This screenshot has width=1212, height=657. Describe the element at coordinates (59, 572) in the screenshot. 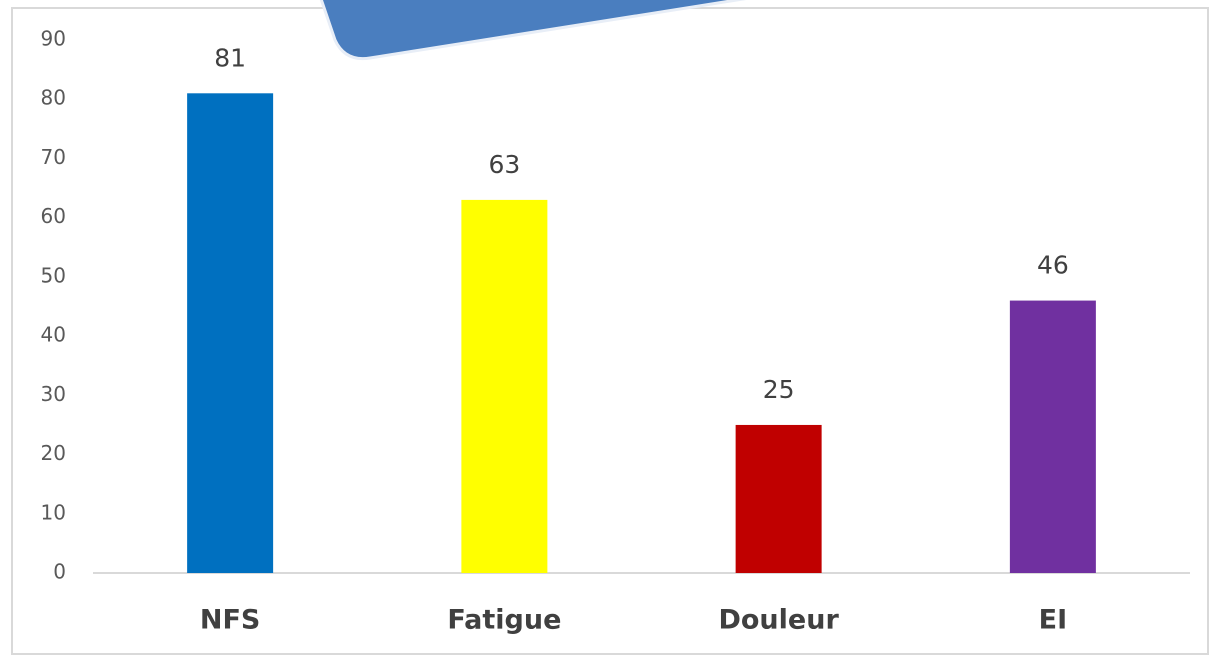

I see `y-tick-label: 0` at that location.